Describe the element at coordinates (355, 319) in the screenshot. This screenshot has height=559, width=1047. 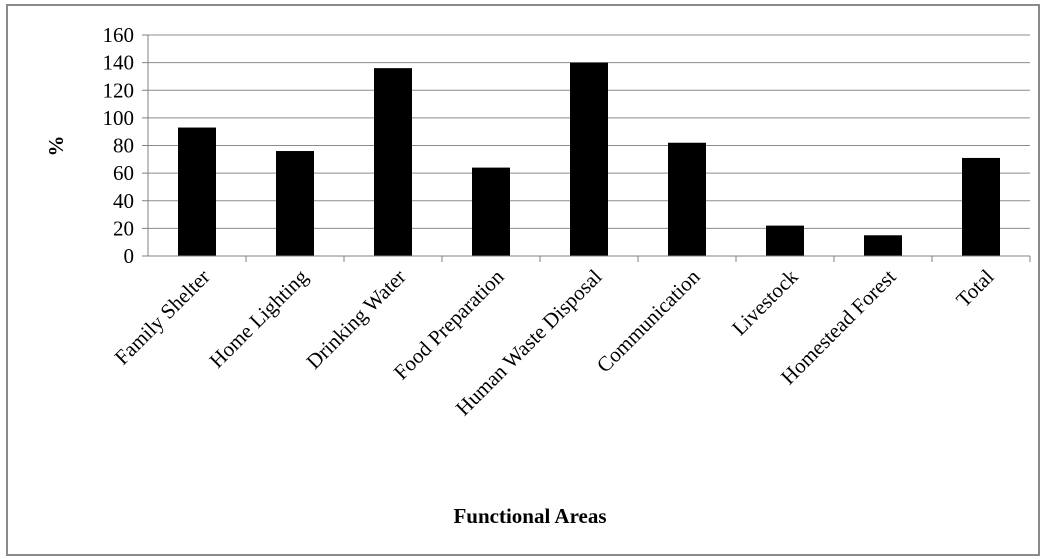
I see `x-category-label: Drinking Water` at that location.